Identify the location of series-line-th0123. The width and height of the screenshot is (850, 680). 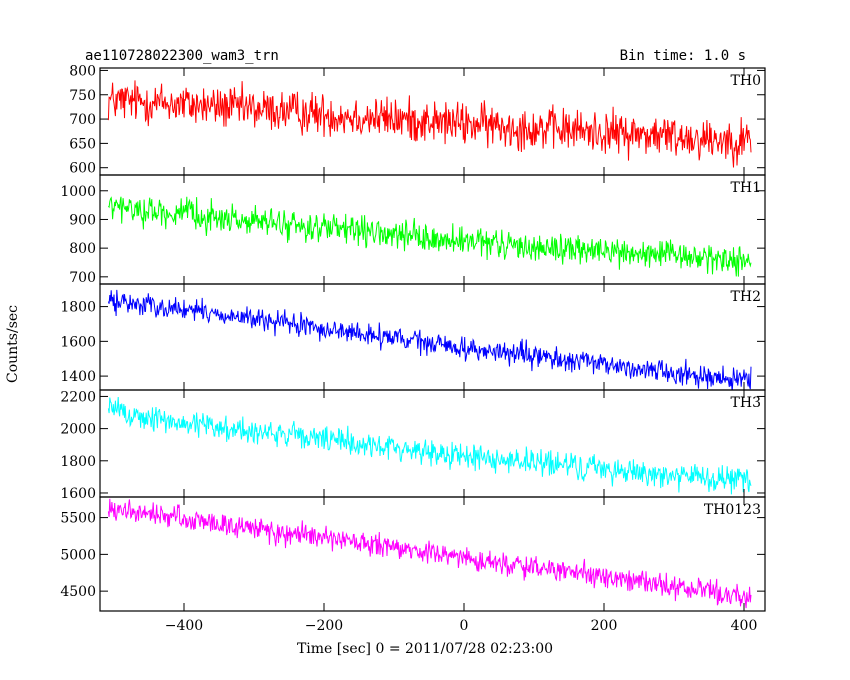
(429, 553).